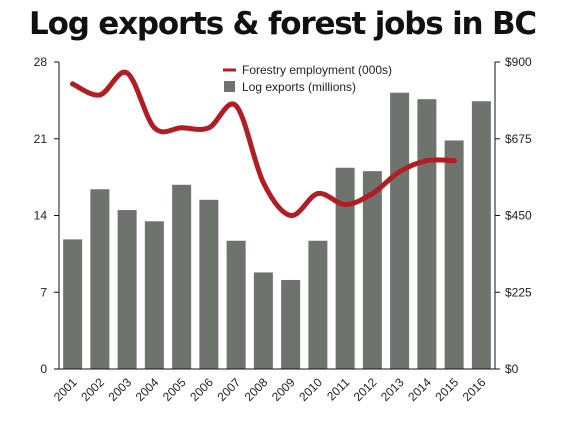 This screenshot has height=426, width=565. Describe the element at coordinates (65, 389) in the screenshot. I see `x-tick-label: 2001` at that location.